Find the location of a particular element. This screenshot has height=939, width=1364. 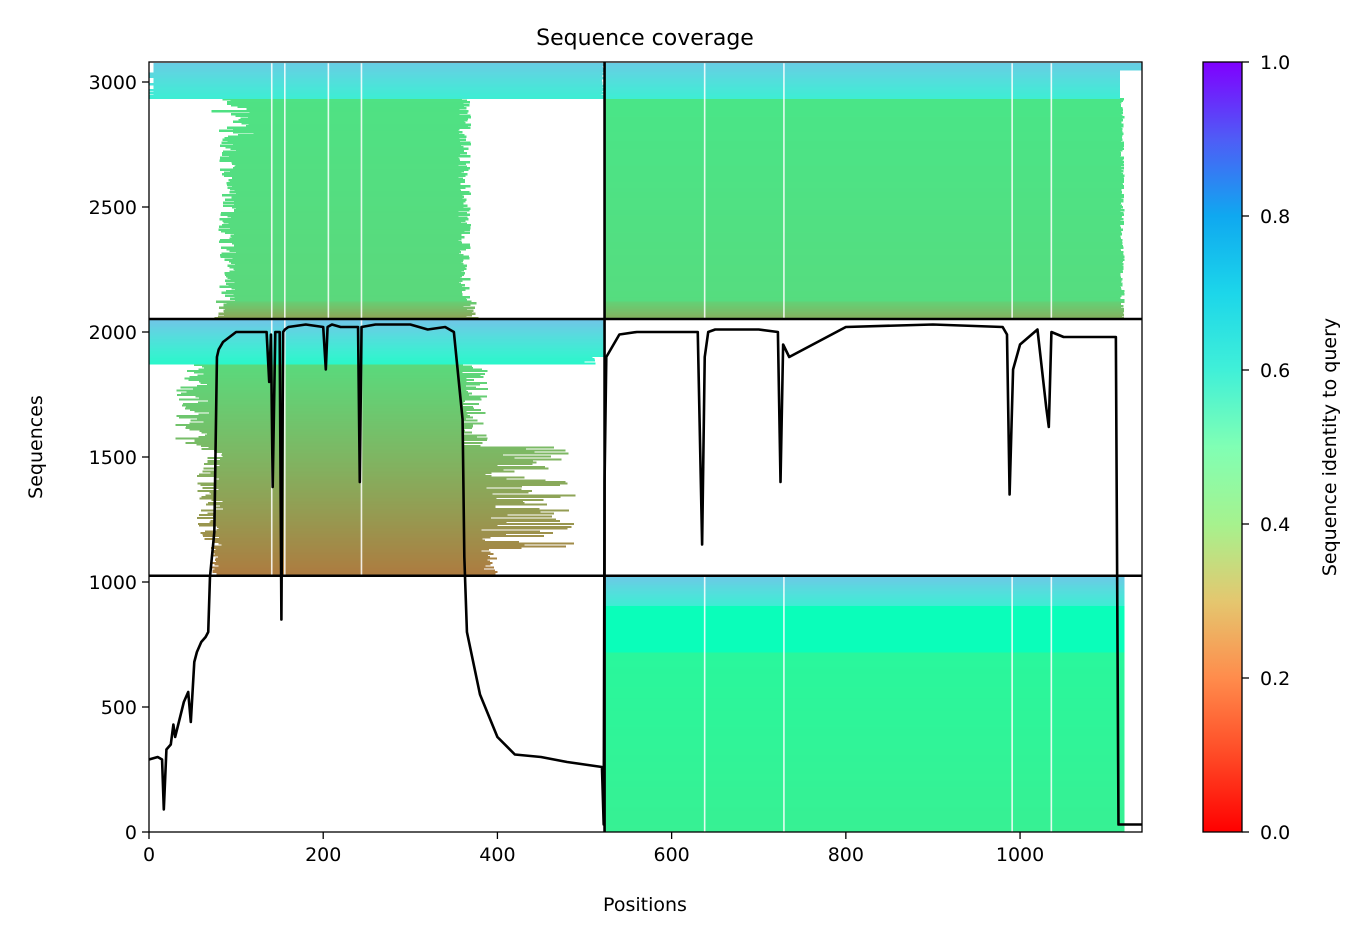

x-tick-label: 0 is located at coordinates (149, 855).